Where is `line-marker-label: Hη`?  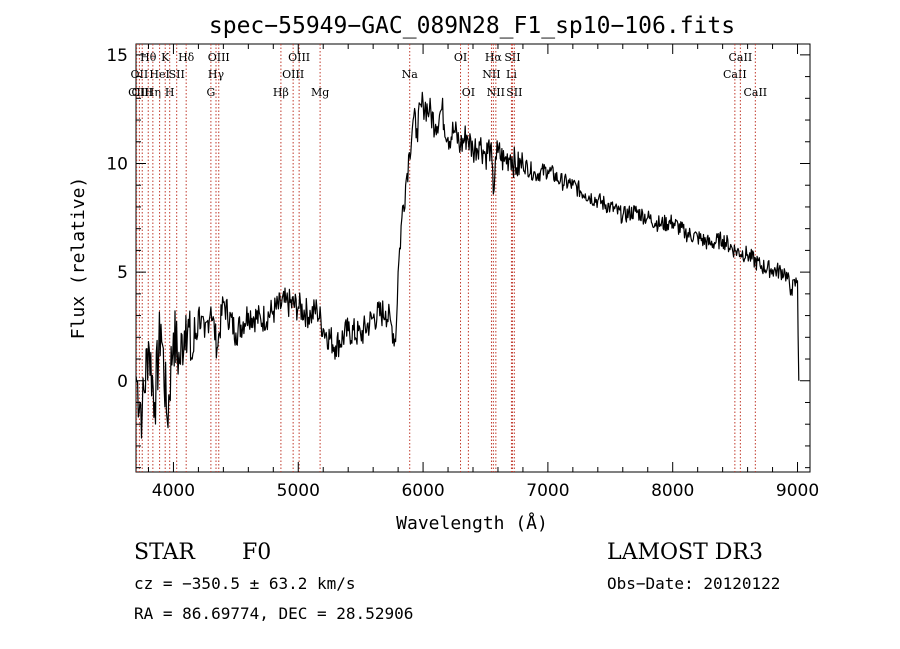 line-marker-label: Hη is located at coordinates (153, 92).